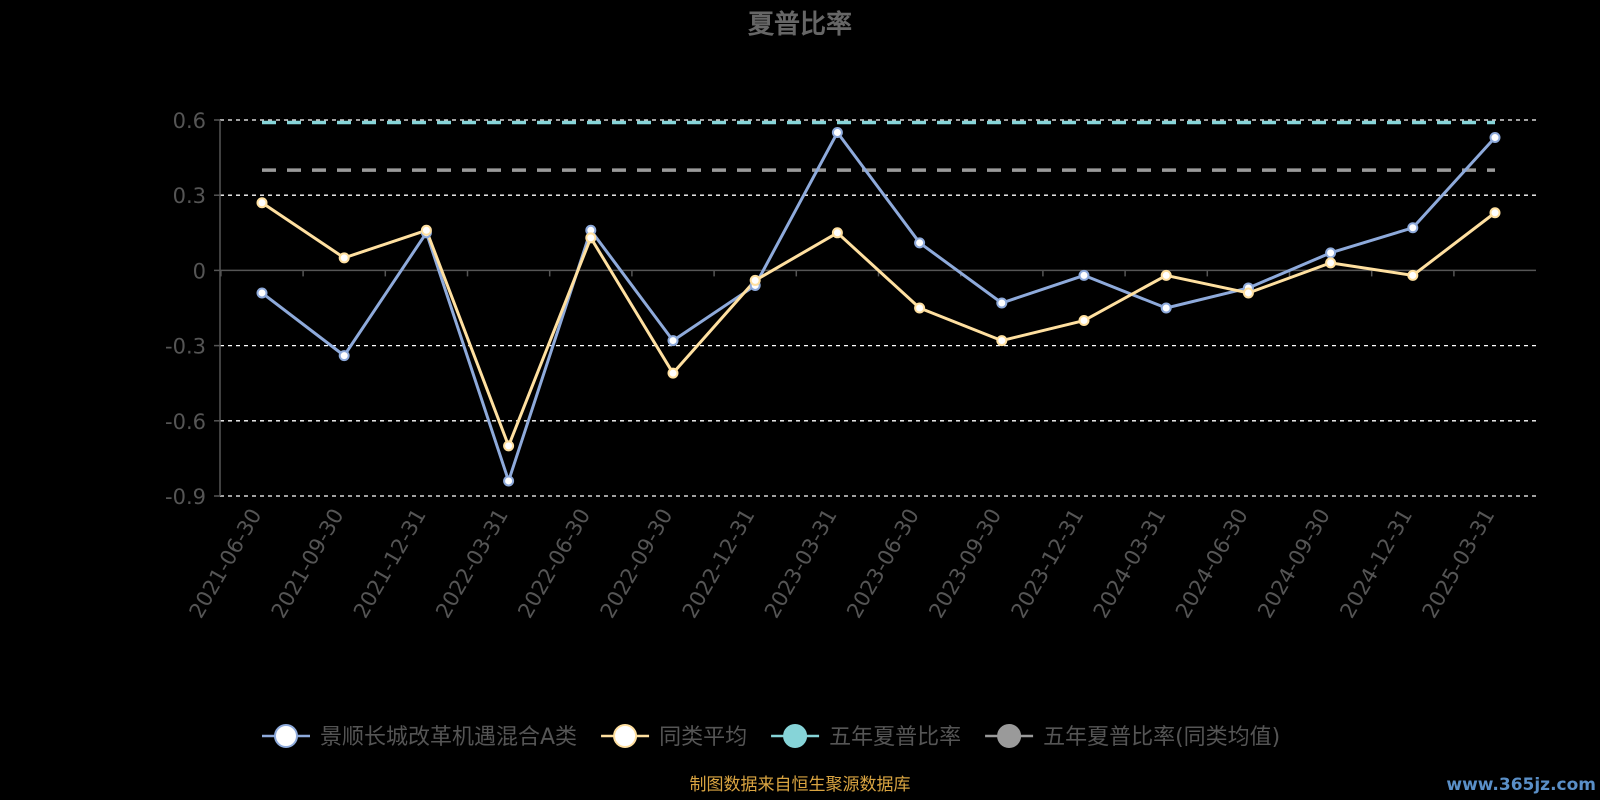 This screenshot has width=1600, height=800. Describe the element at coordinates (895, 737) in the screenshot. I see `legend-label-2: 五年夏普比率` at that location.